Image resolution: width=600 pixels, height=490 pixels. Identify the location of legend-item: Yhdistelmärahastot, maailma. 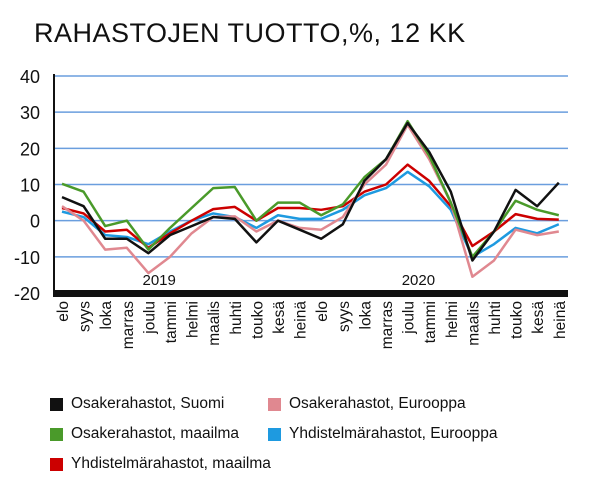
(160, 464).